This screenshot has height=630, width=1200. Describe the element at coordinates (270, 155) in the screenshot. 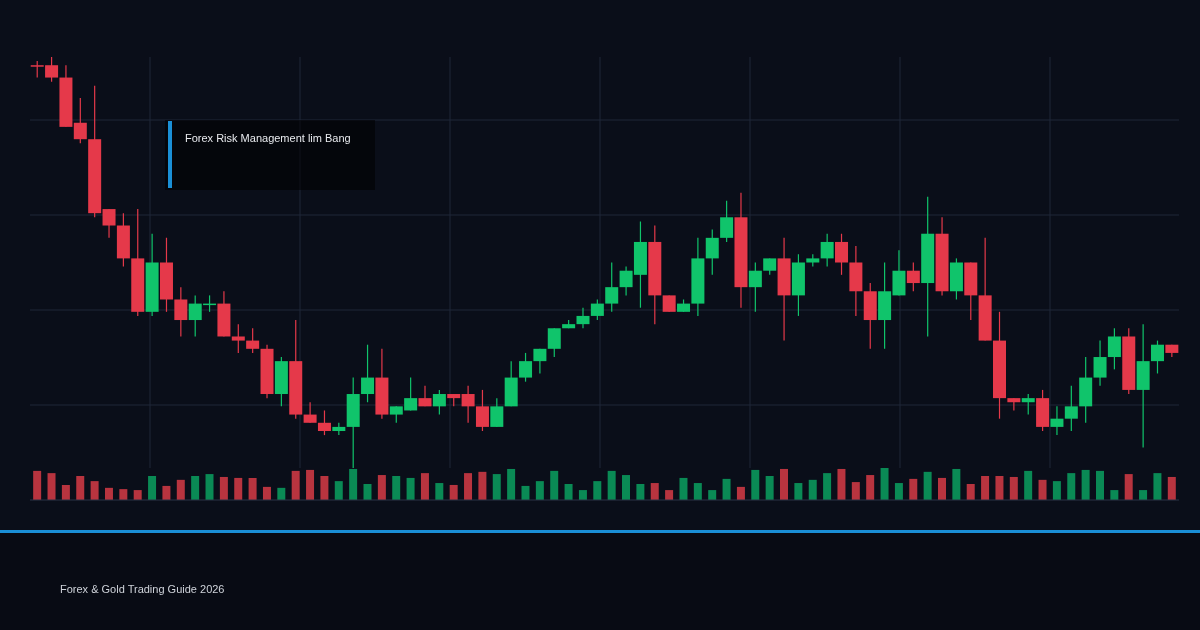

I see `title-panel: Forex Risk Management lim Bang` at that location.